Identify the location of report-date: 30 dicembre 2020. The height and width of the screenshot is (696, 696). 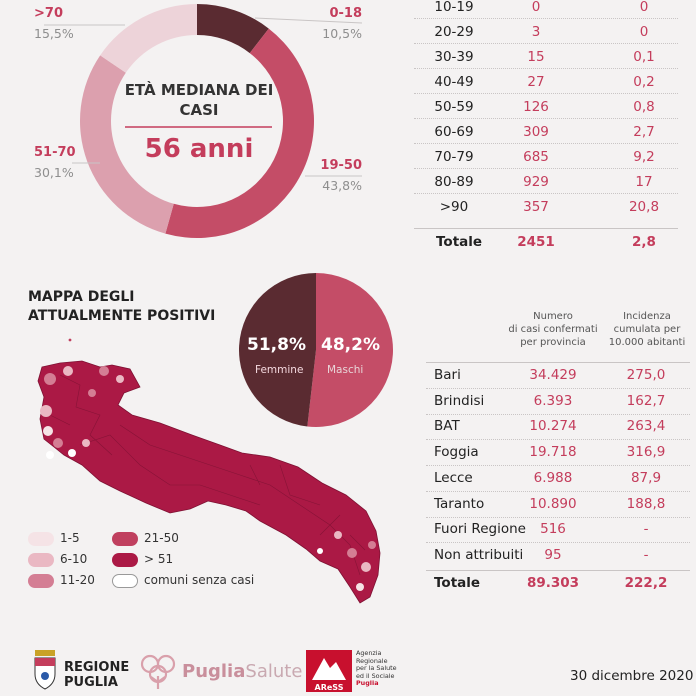
(632, 676).